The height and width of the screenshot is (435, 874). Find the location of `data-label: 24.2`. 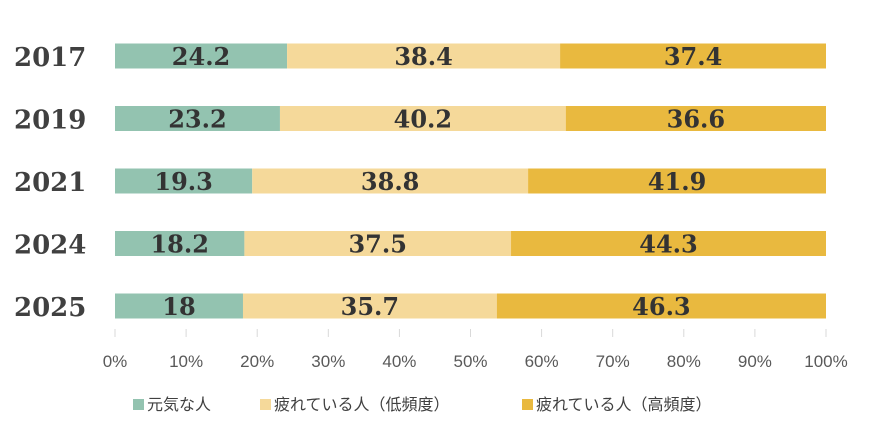

data-label: 24.2 is located at coordinates (201, 56).